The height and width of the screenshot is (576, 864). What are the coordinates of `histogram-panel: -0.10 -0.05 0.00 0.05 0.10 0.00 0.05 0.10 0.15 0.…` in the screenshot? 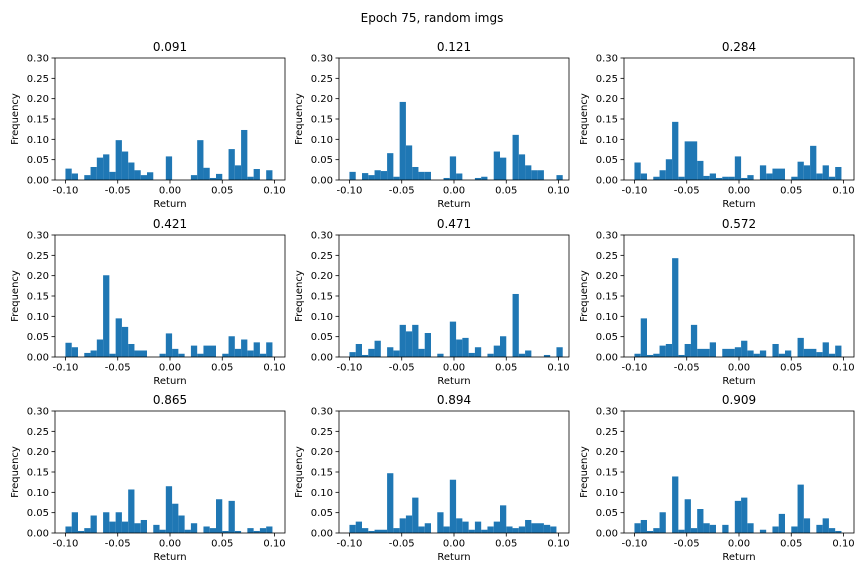 It's located at (432, 478).